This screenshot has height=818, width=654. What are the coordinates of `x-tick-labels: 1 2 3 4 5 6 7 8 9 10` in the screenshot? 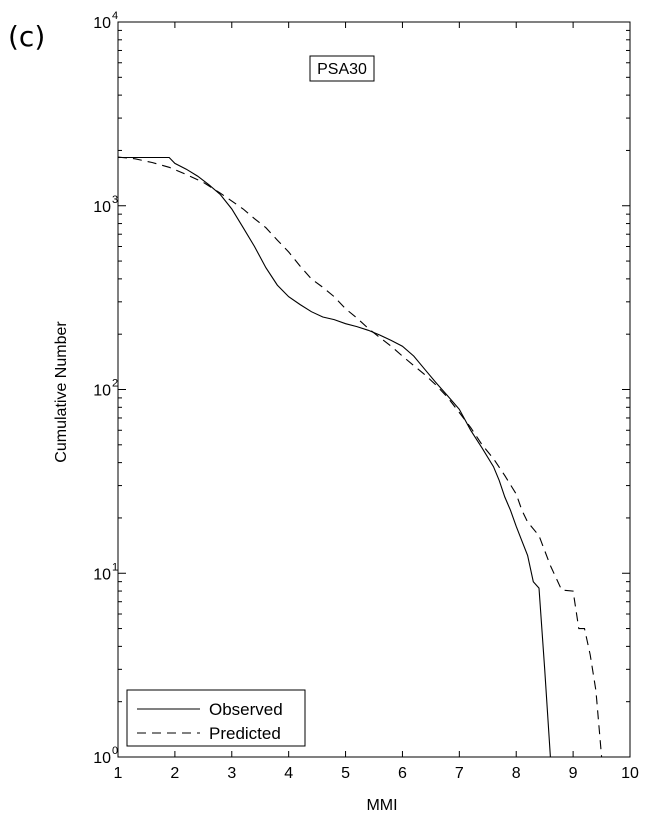 It's located at (376, 773).